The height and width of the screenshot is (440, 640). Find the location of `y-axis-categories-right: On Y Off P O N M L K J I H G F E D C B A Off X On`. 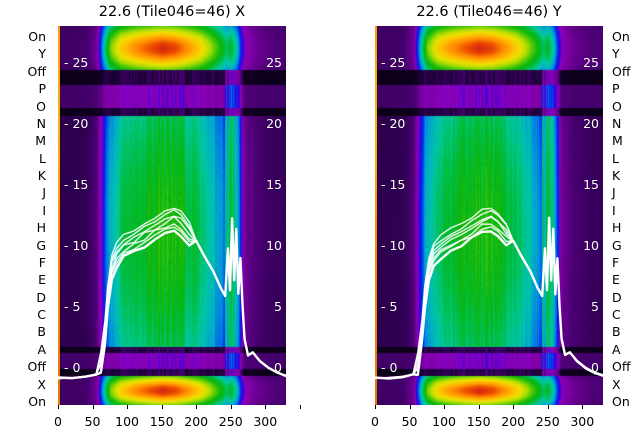

y-axis-categories-right: On Y Off P O N M L K J I H G F E D C B A Off X On is located at coordinates (623, 217).